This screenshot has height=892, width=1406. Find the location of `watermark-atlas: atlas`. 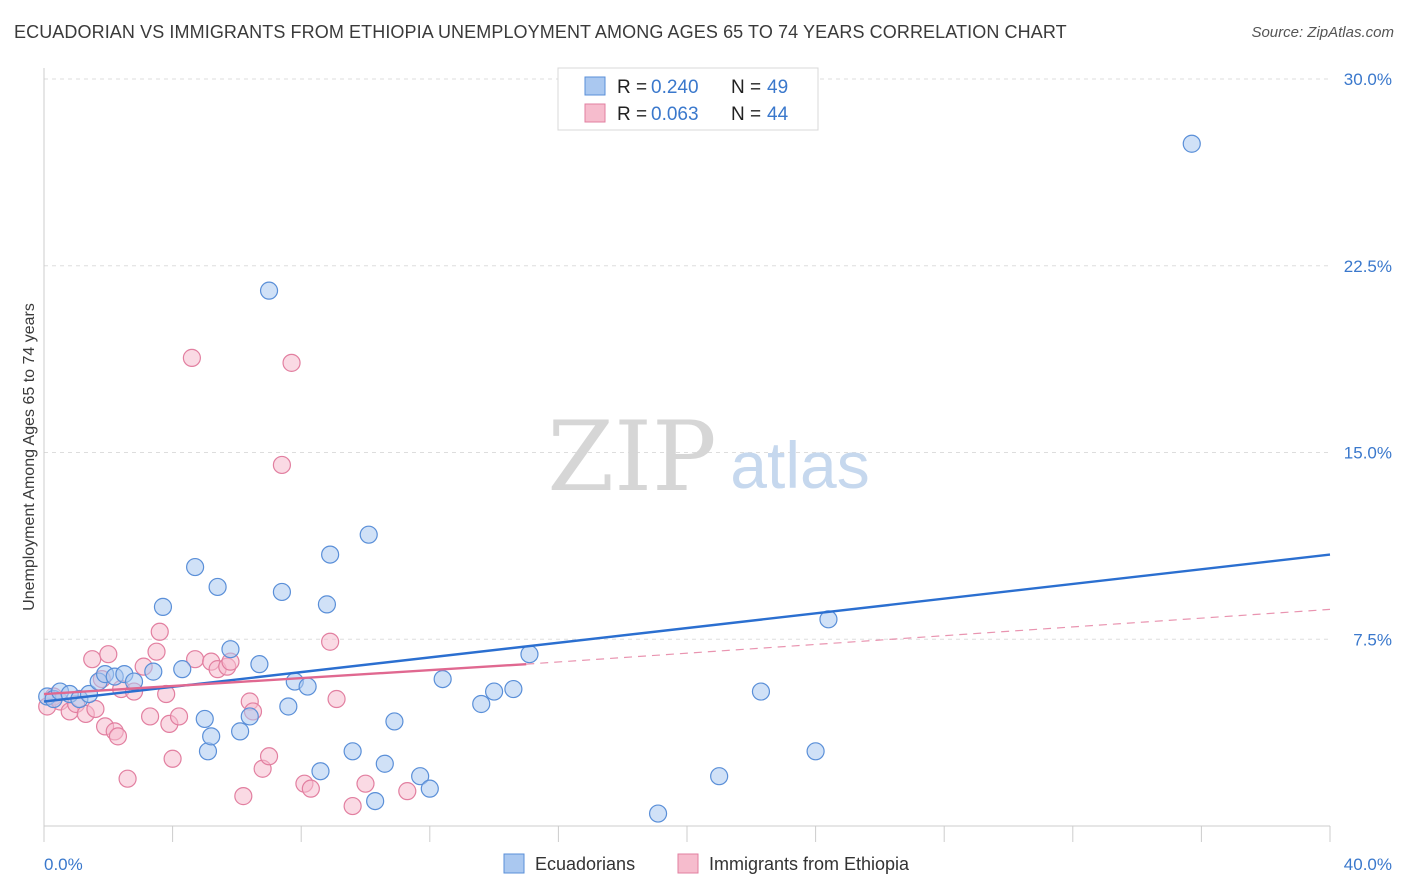

watermark-atlas: atlas is located at coordinates (799, 465).